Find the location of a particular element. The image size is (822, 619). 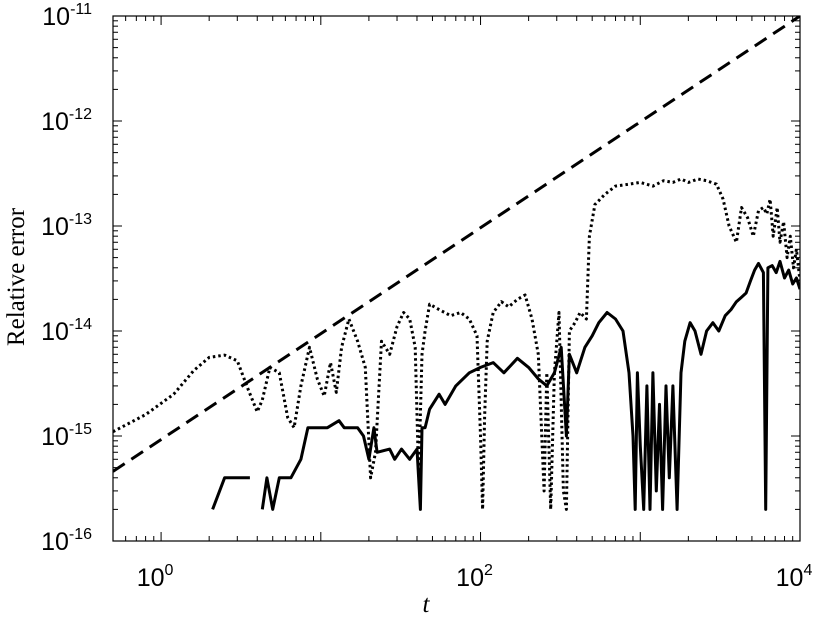

y-tick-exponent: -13 is located at coordinates (80, 219).